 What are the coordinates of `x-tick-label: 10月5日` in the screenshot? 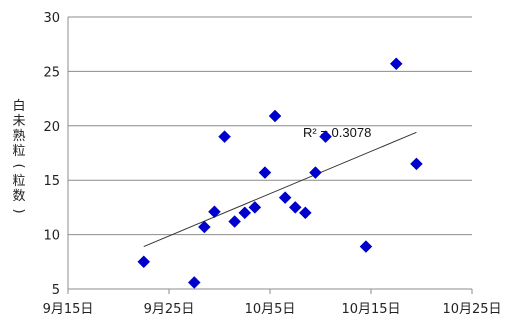 It's located at (270, 309).